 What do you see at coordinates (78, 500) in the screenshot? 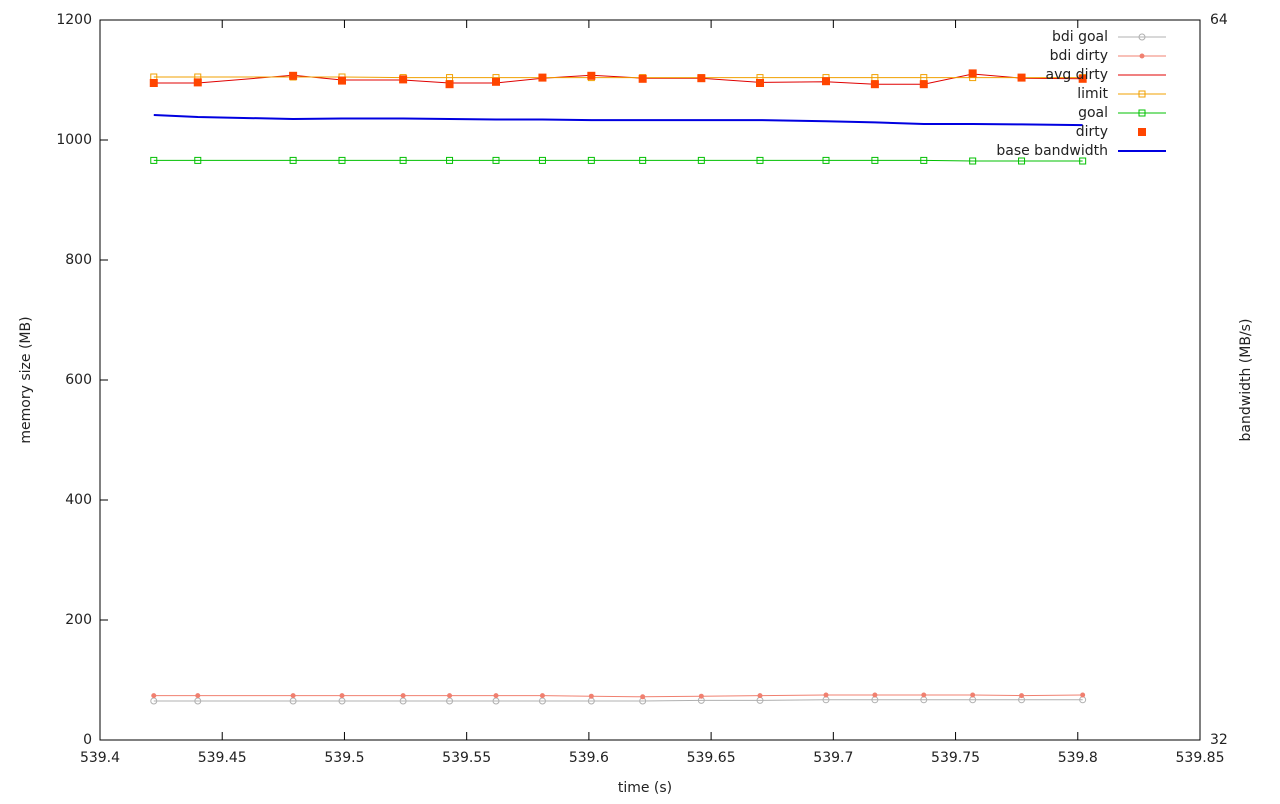
I see `y-tick-label: 400` at bounding box center [78, 500].